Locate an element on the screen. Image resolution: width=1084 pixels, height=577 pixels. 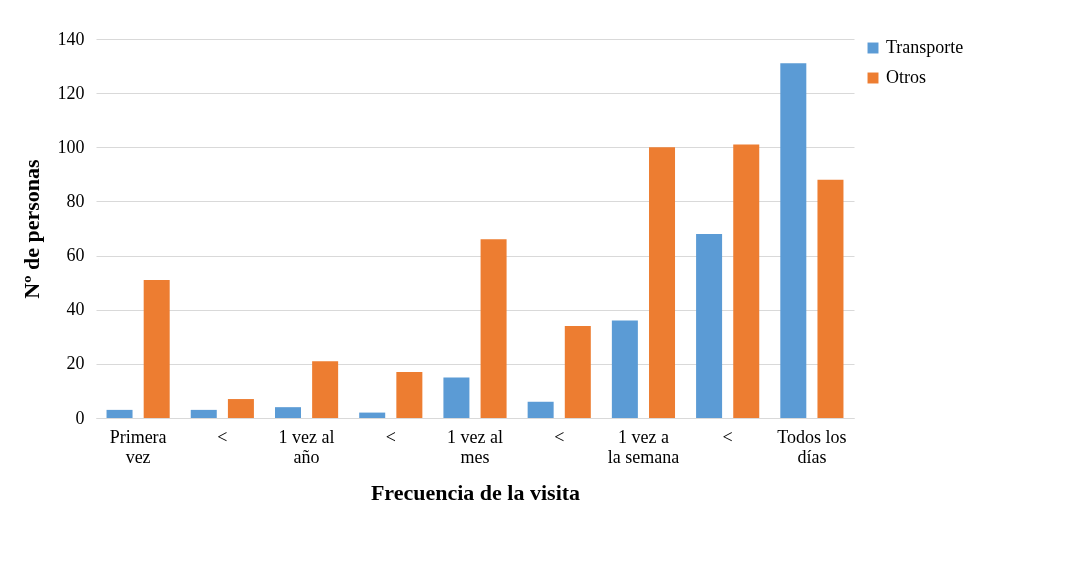
x-tick-label: Todos los días is located at coordinates (812, 446).